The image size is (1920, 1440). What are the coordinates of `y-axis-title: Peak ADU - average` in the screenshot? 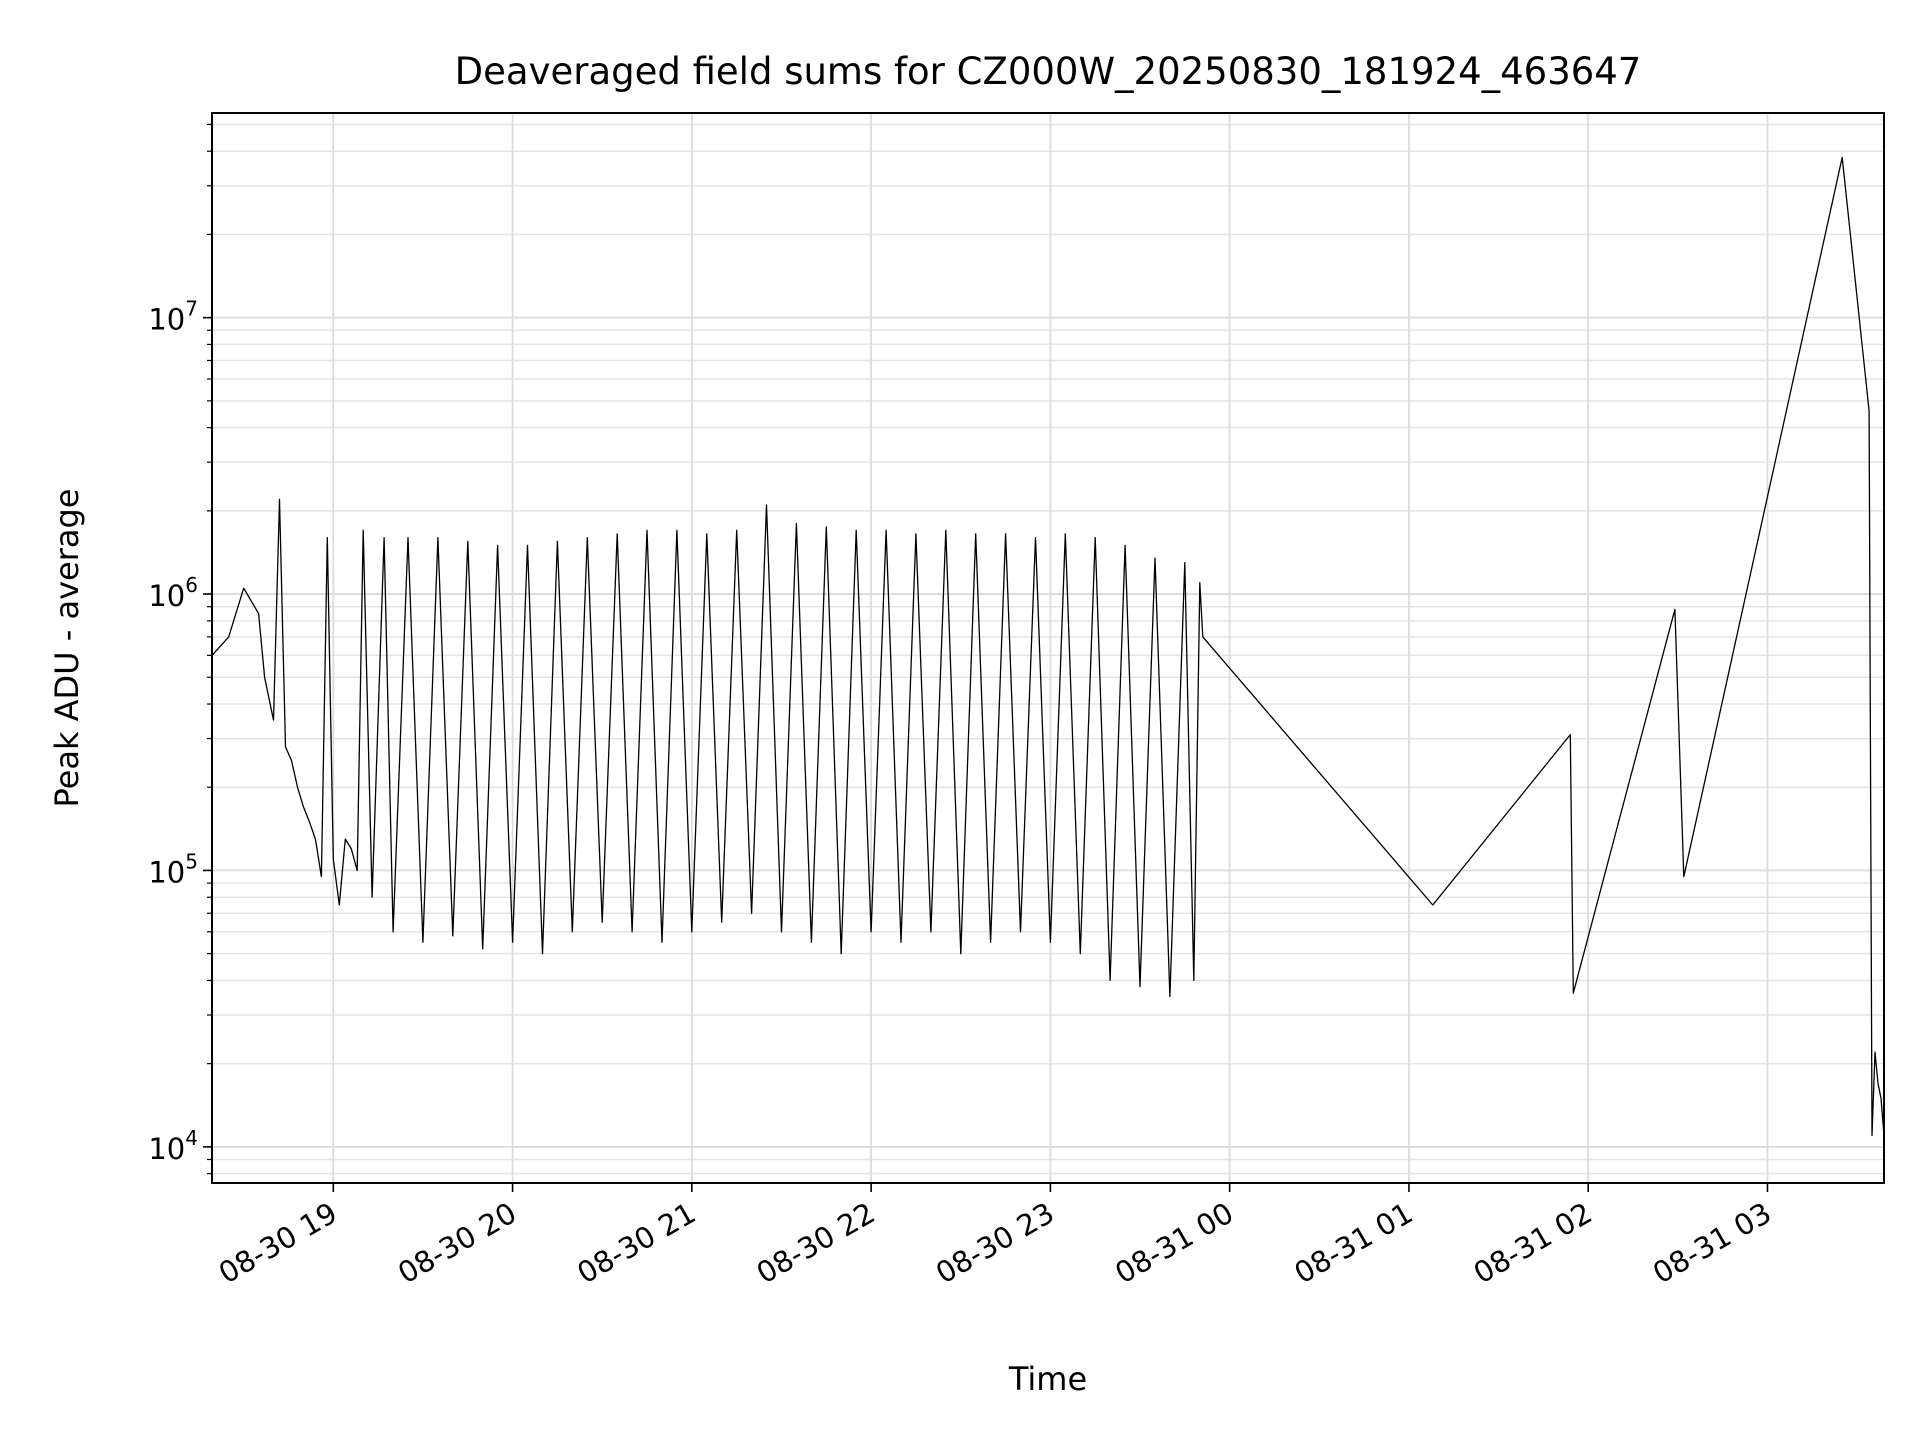 It's located at (67, 648).